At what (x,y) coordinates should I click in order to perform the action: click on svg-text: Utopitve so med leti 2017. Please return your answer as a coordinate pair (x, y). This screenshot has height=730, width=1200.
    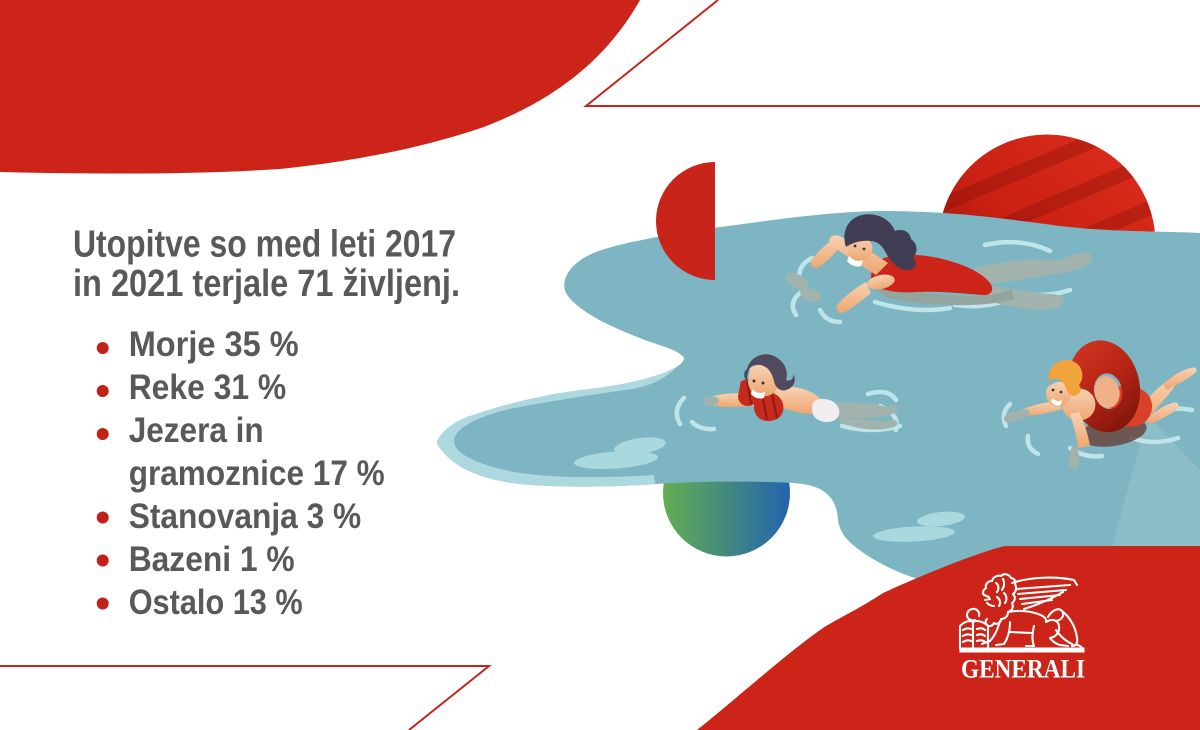
    Looking at the image, I should click on (264, 243).